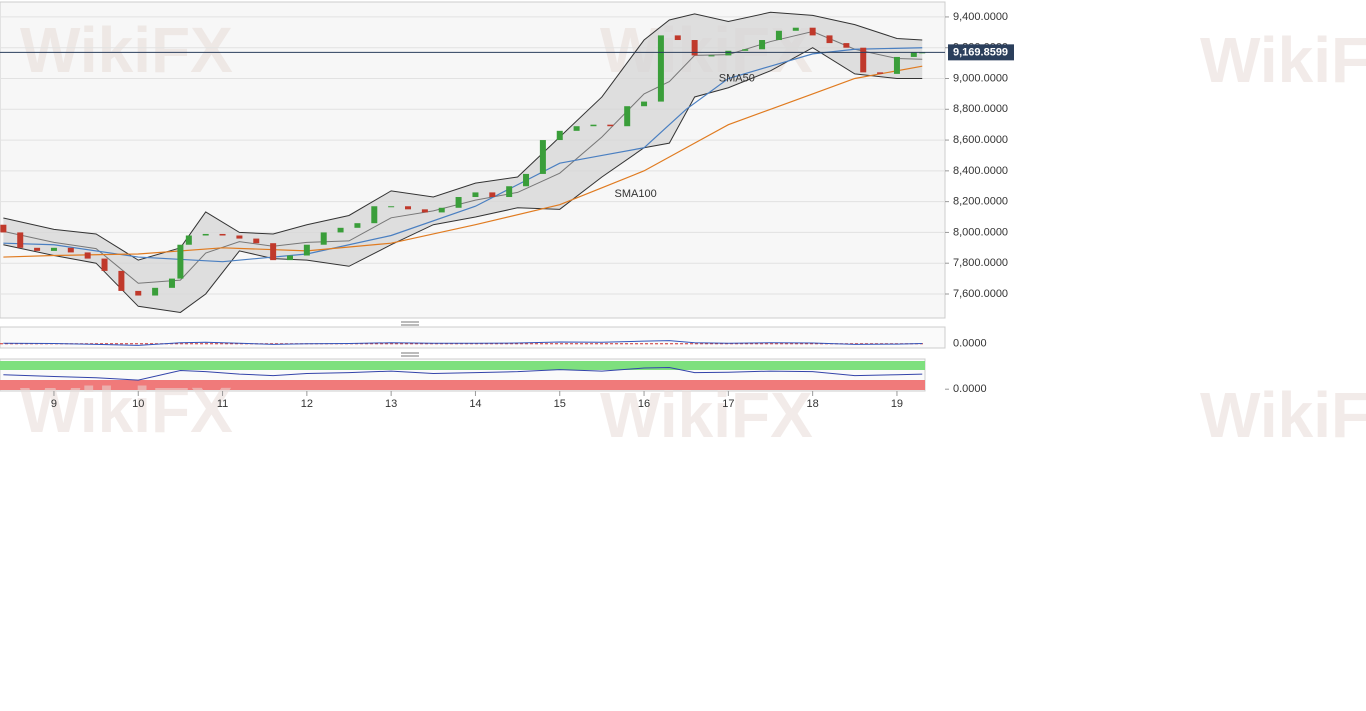 The width and height of the screenshot is (1366, 711). I want to click on current-price-box, so click(981, 52).